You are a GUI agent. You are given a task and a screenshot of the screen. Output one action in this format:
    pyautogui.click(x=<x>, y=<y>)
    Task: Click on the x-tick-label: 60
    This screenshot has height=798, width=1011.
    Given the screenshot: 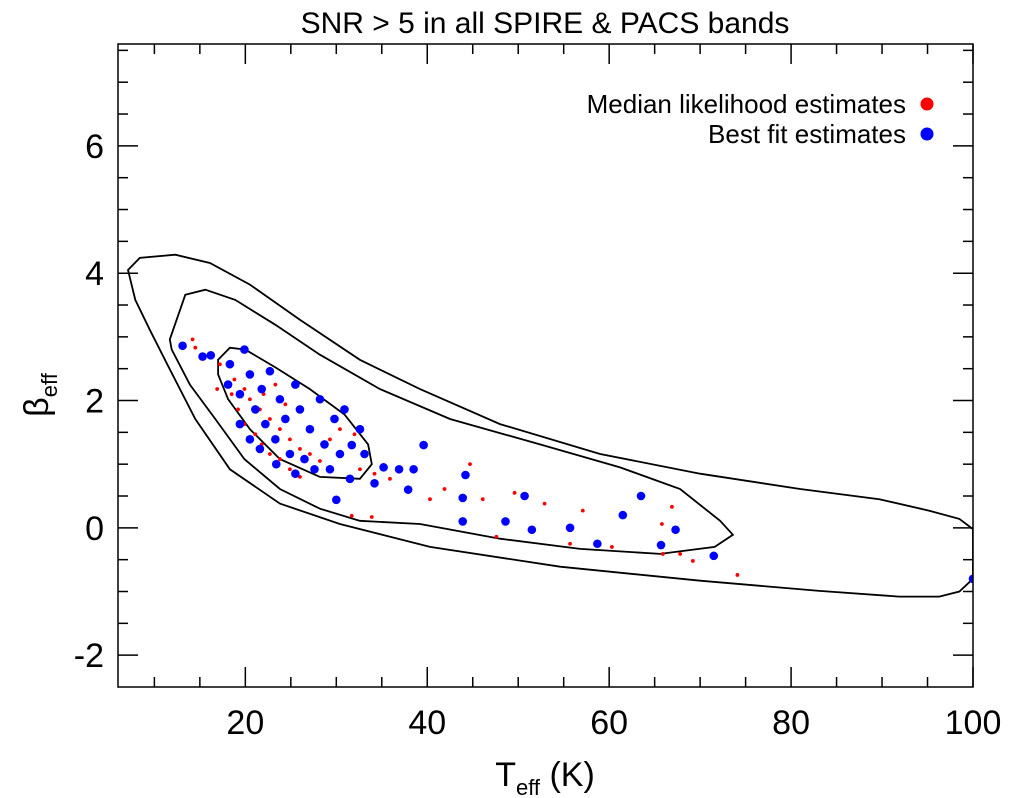 What is the action you would take?
    pyautogui.click(x=609, y=723)
    